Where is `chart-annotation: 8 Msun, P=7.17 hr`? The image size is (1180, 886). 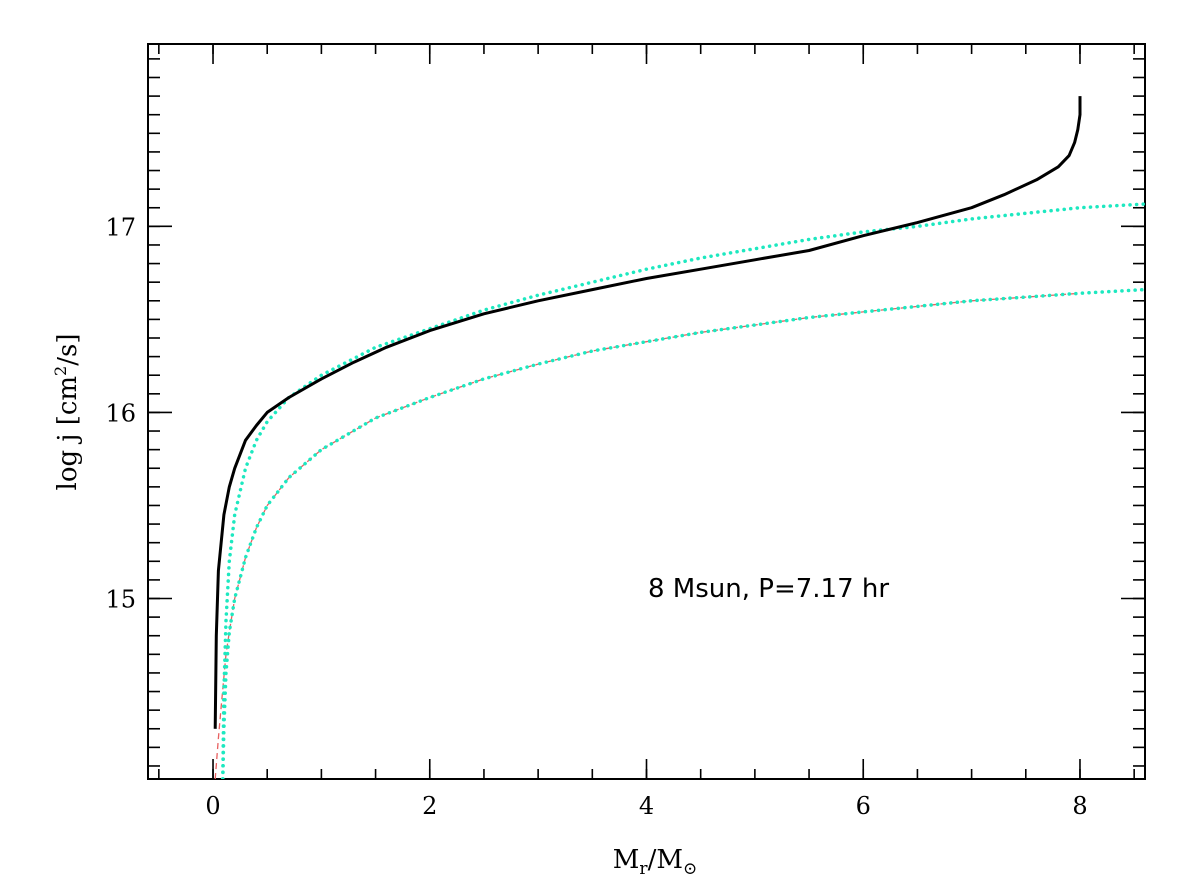 chart-annotation: 8 Msun, P=7.17 hr is located at coordinates (768, 589).